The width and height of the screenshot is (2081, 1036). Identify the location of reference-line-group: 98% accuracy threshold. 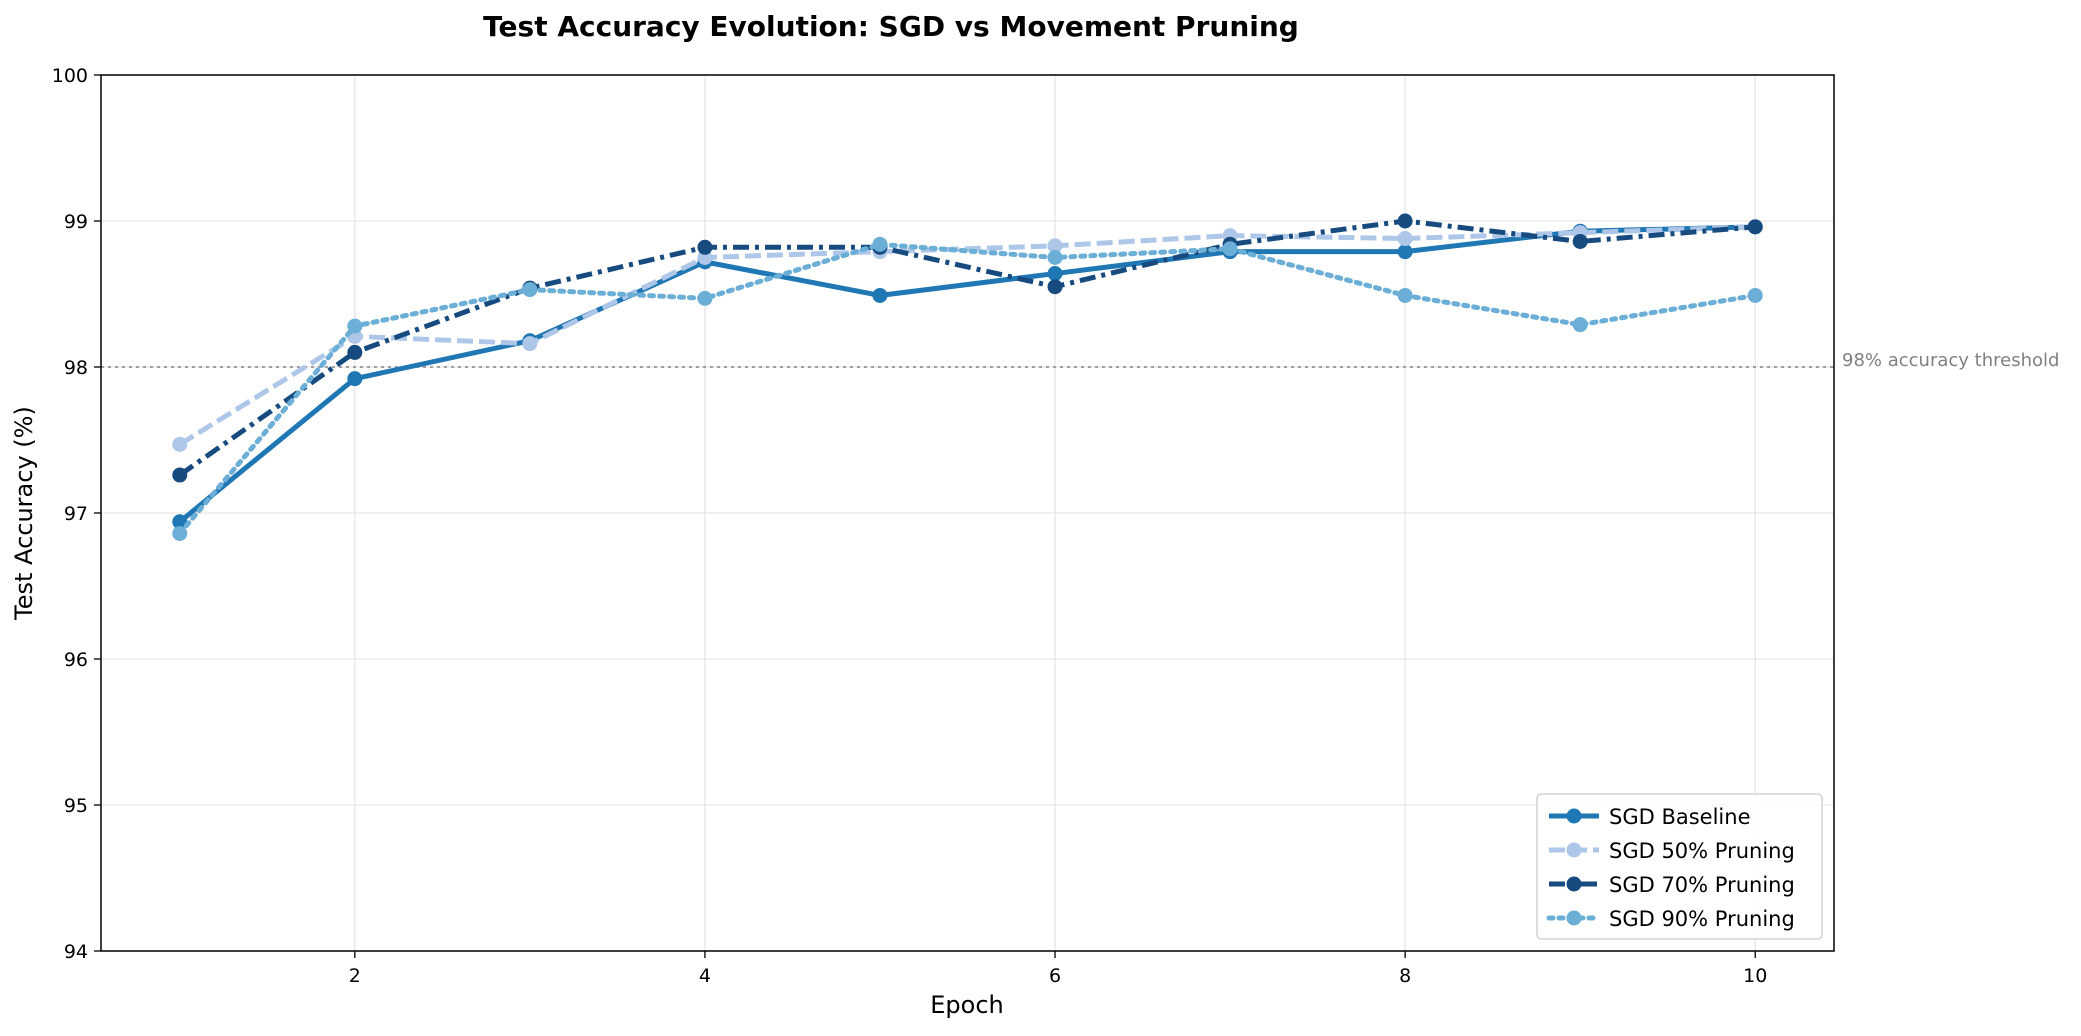
(1080, 360).